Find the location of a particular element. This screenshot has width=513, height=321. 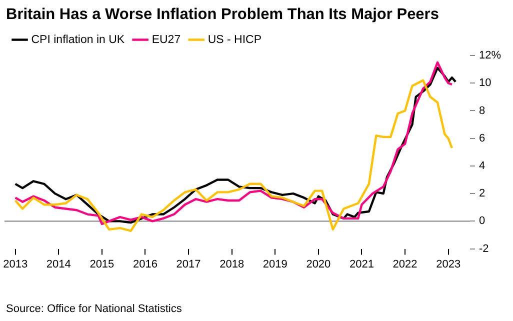

x-tick-label: 2018 is located at coordinates (232, 264).